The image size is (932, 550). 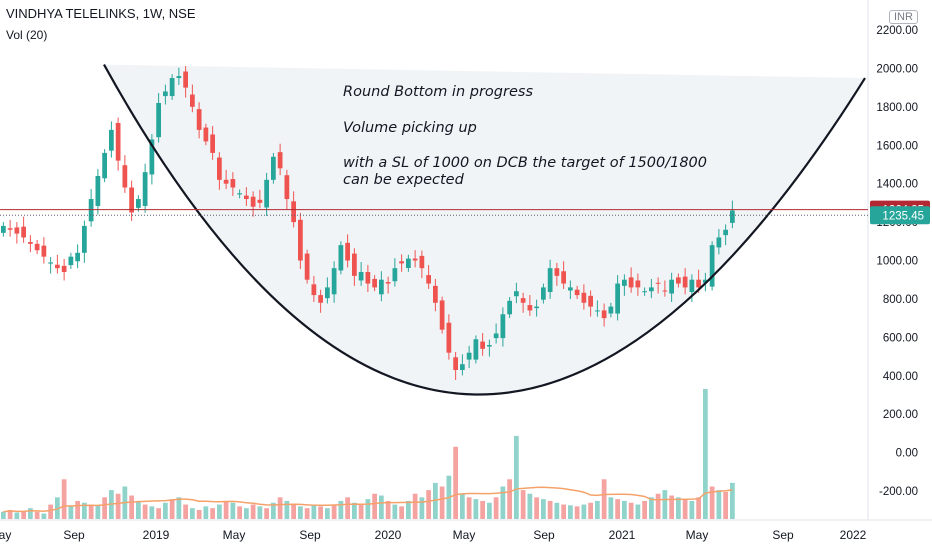 I want to click on volume-ma-line, so click(x=368, y=499).